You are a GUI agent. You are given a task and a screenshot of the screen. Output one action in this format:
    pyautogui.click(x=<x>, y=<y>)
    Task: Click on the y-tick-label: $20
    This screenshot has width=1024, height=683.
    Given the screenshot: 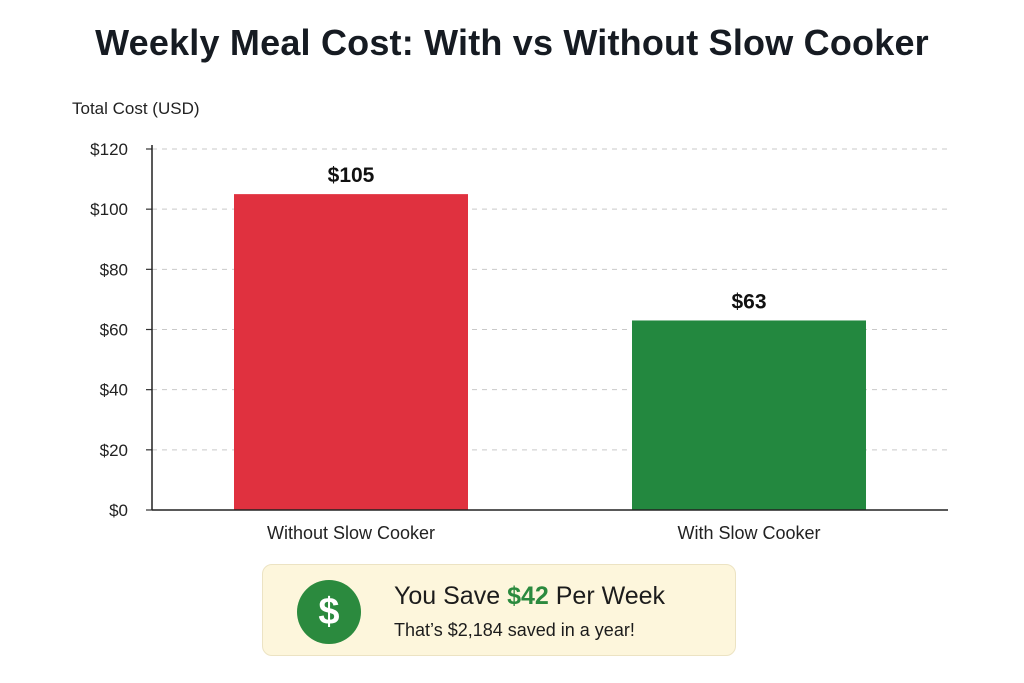 What is the action you would take?
    pyautogui.click(x=114, y=450)
    